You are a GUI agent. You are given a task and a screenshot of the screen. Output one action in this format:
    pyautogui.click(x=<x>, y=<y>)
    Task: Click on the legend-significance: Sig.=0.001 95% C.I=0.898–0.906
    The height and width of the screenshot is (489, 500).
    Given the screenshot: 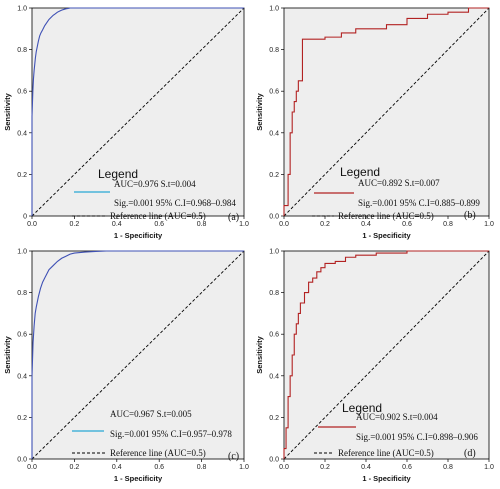 What is the action you would take?
    pyautogui.click(x=417, y=437)
    